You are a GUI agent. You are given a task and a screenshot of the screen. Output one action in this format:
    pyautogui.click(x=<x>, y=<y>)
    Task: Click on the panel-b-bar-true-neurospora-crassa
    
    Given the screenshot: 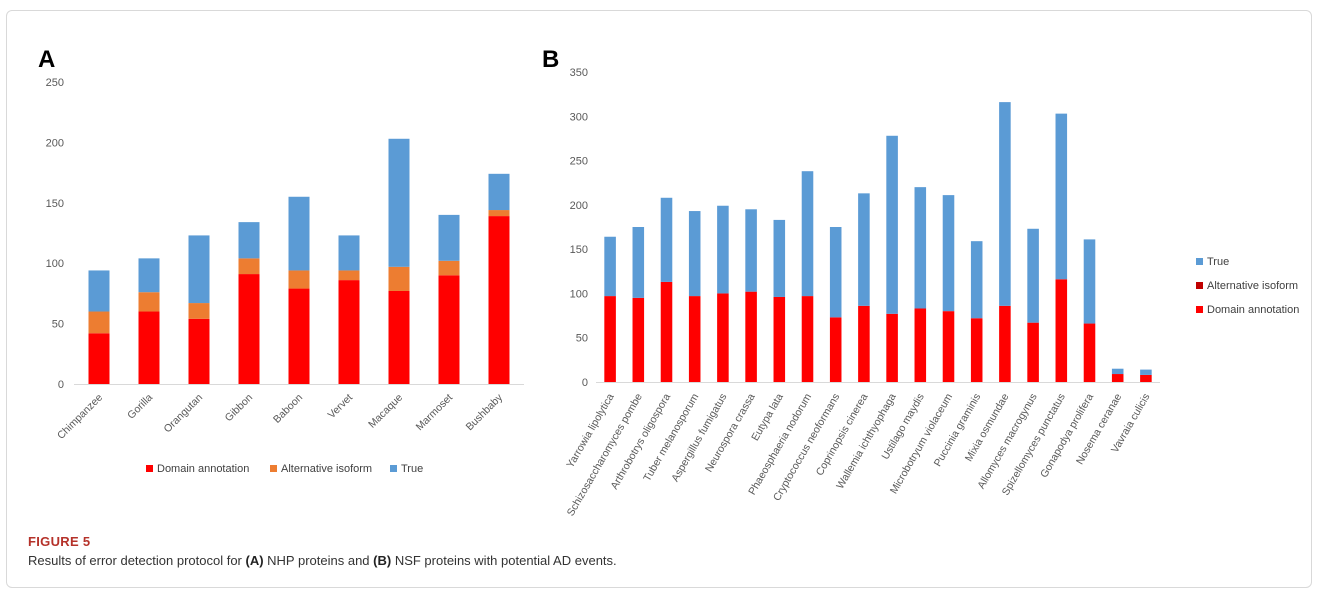 What is the action you would take?
    pyautogui.click(x=751, y=250)
    